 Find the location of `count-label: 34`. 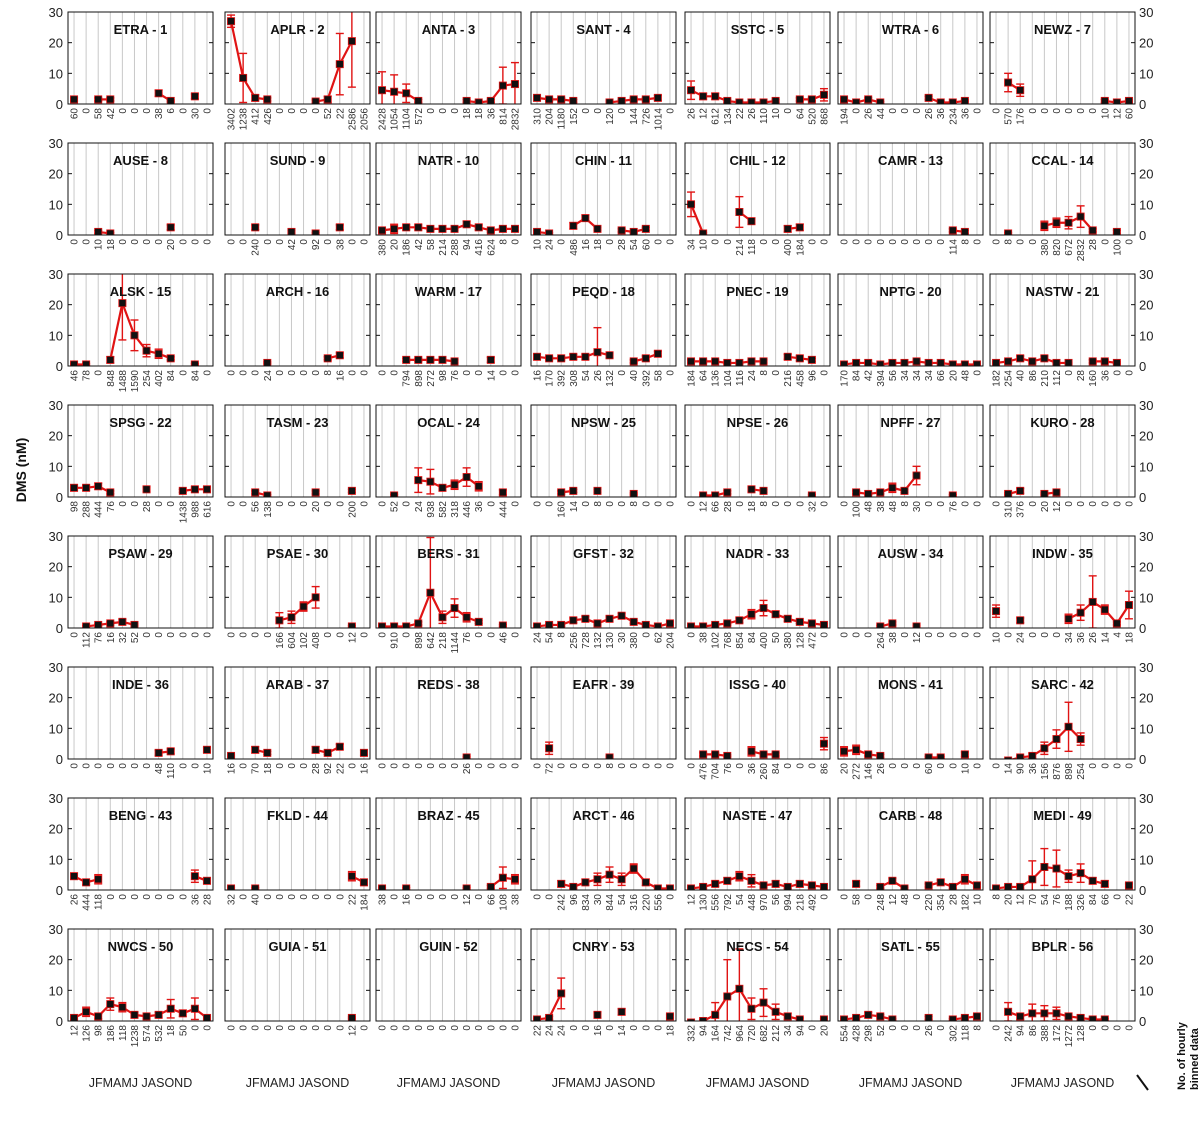

count-label: 34 is located at coordinates (917, 376).